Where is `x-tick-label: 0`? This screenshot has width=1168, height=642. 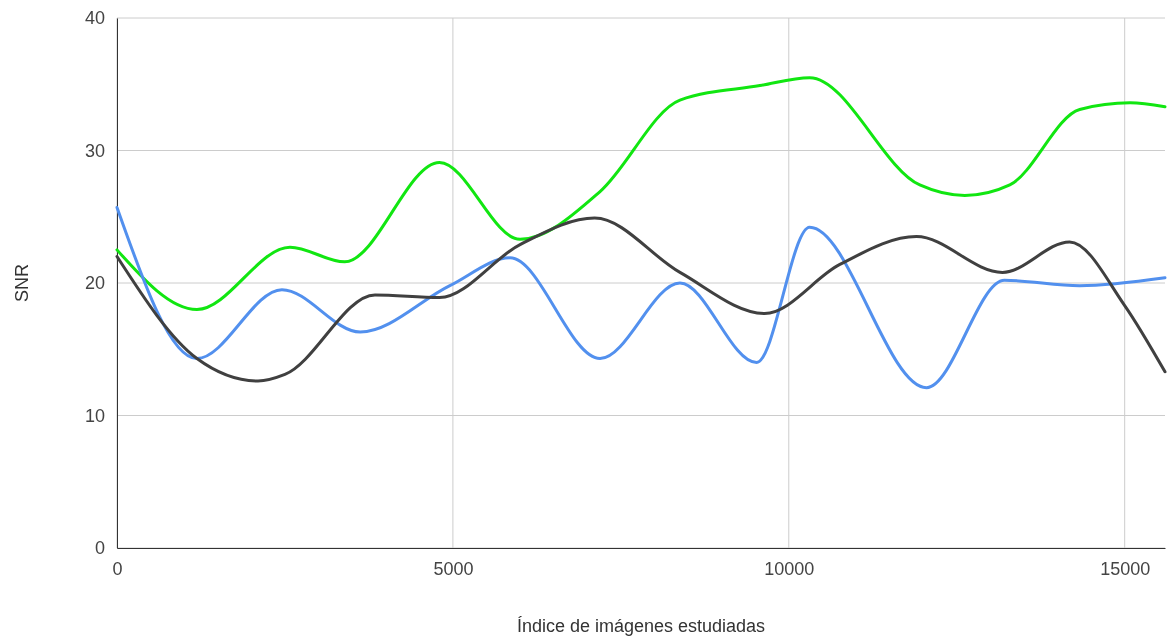
x-tick-label: 0 is located at coordinates (117, 568).